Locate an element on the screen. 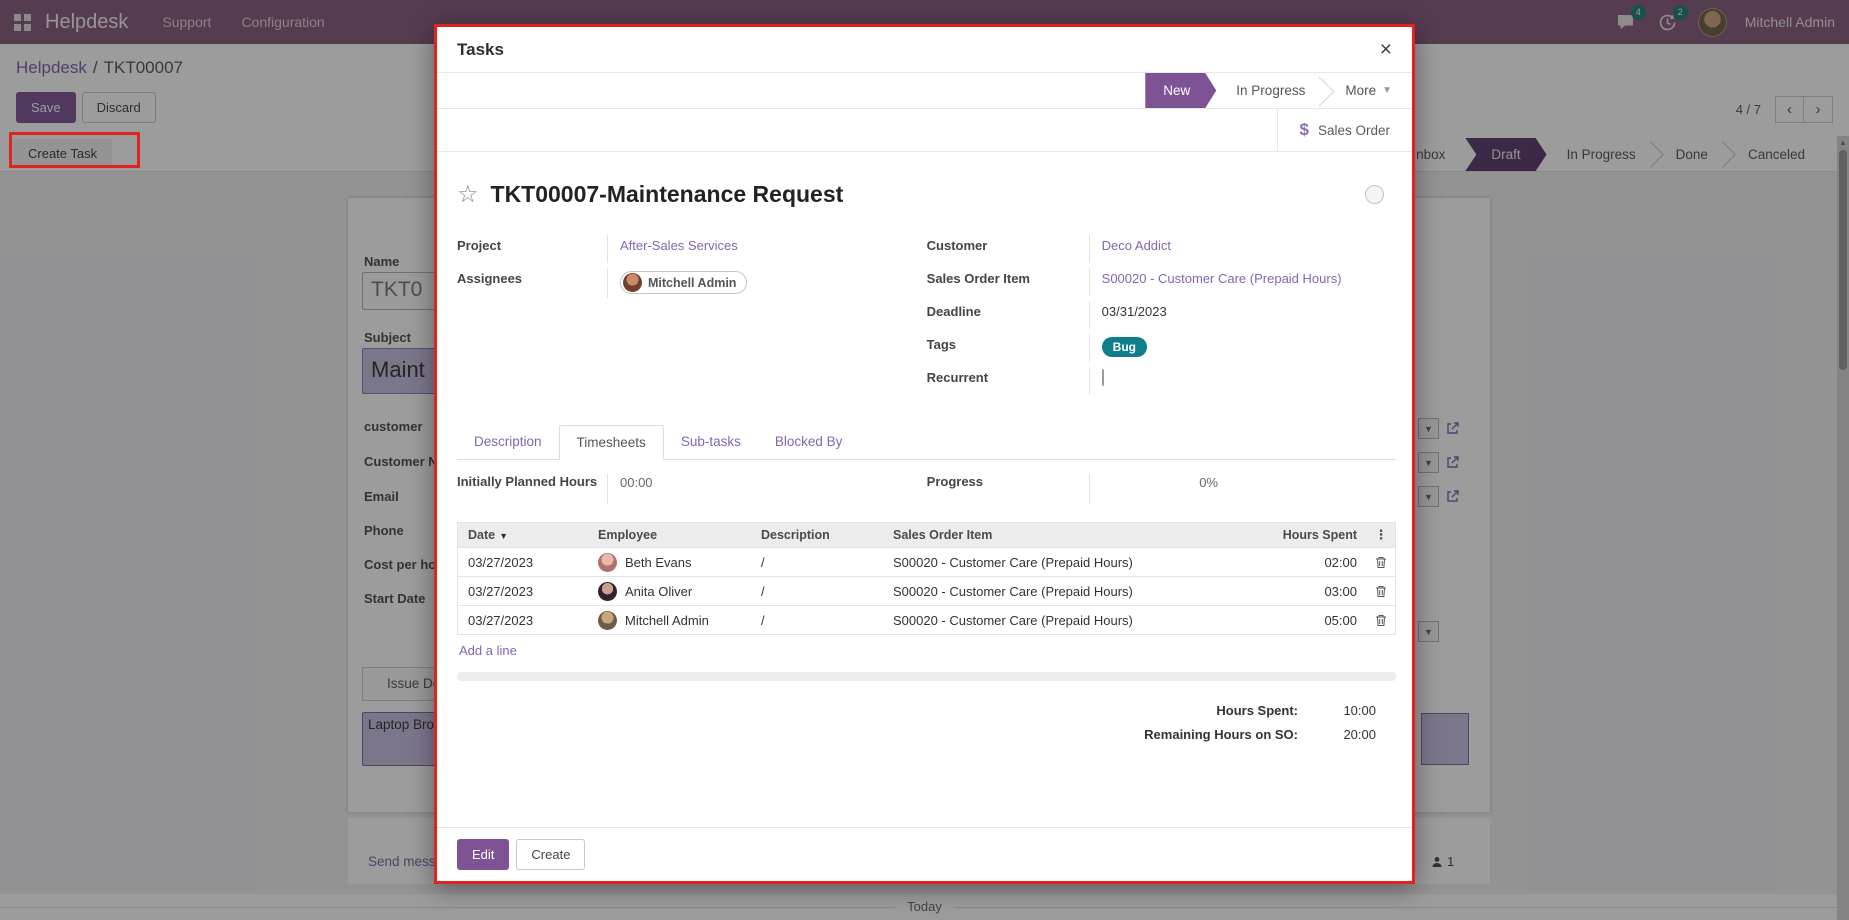 Image resolution: width=1849 pixels, height=920 pixels. pager-next-button: › is located at coordinates (1818, 109).